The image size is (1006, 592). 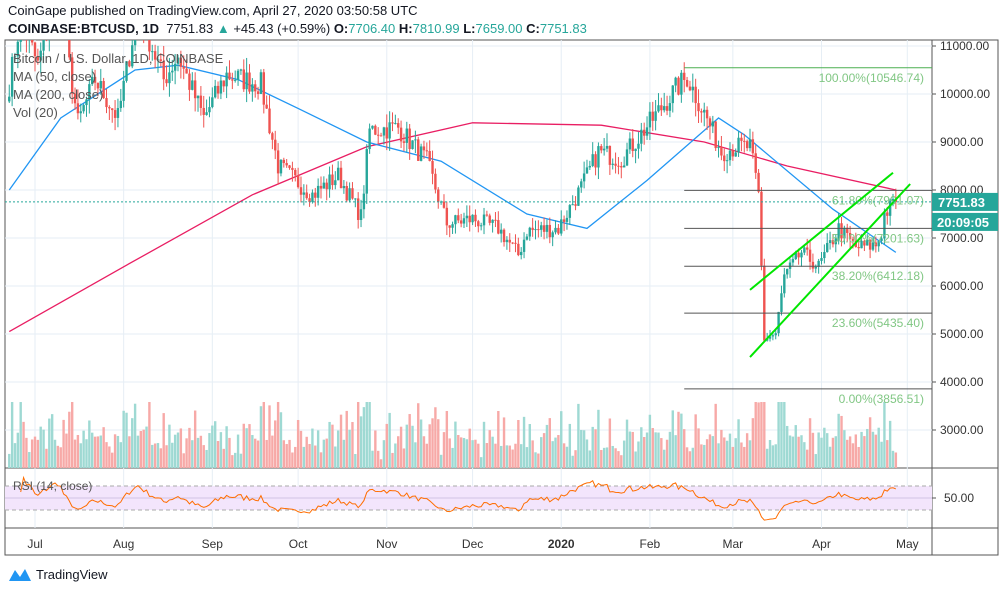 What do you see at coordinates (561, 544) in the screenshot?
I see `x-tick-label: 2020` at bounding box center [561, 544].